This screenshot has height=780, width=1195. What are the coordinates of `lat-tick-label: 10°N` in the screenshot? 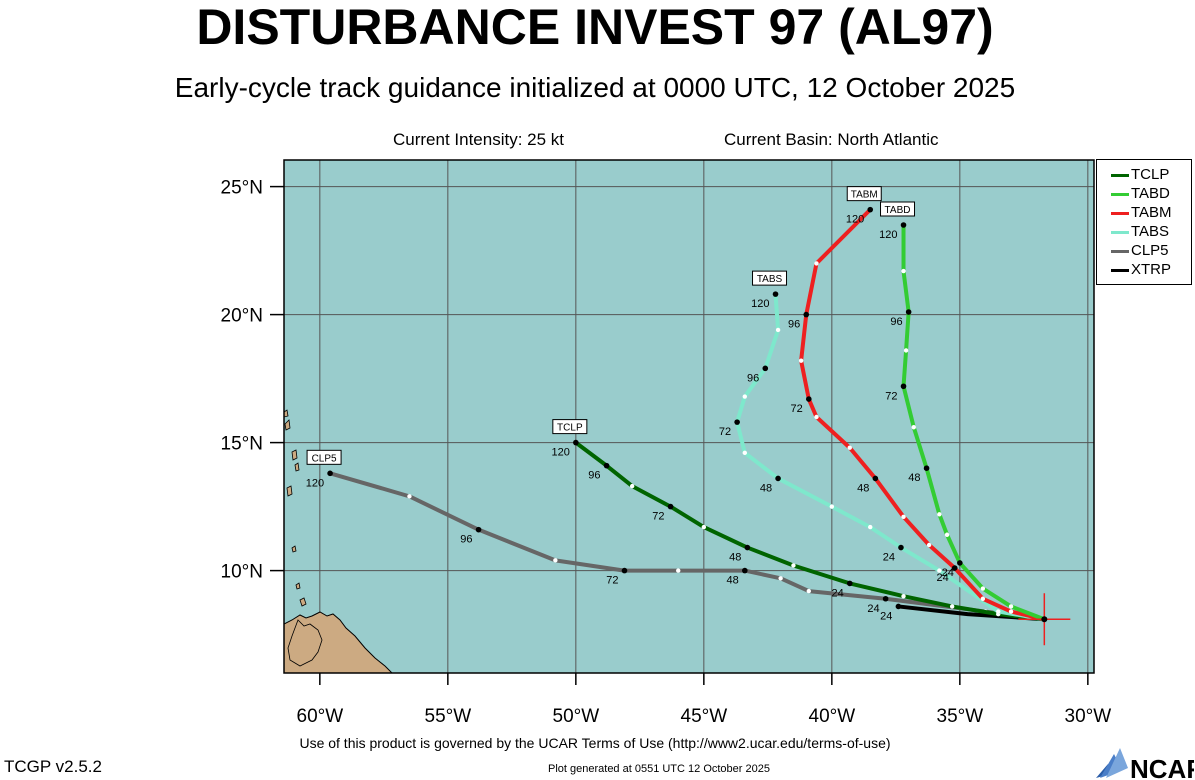 It's located at (242, 572).